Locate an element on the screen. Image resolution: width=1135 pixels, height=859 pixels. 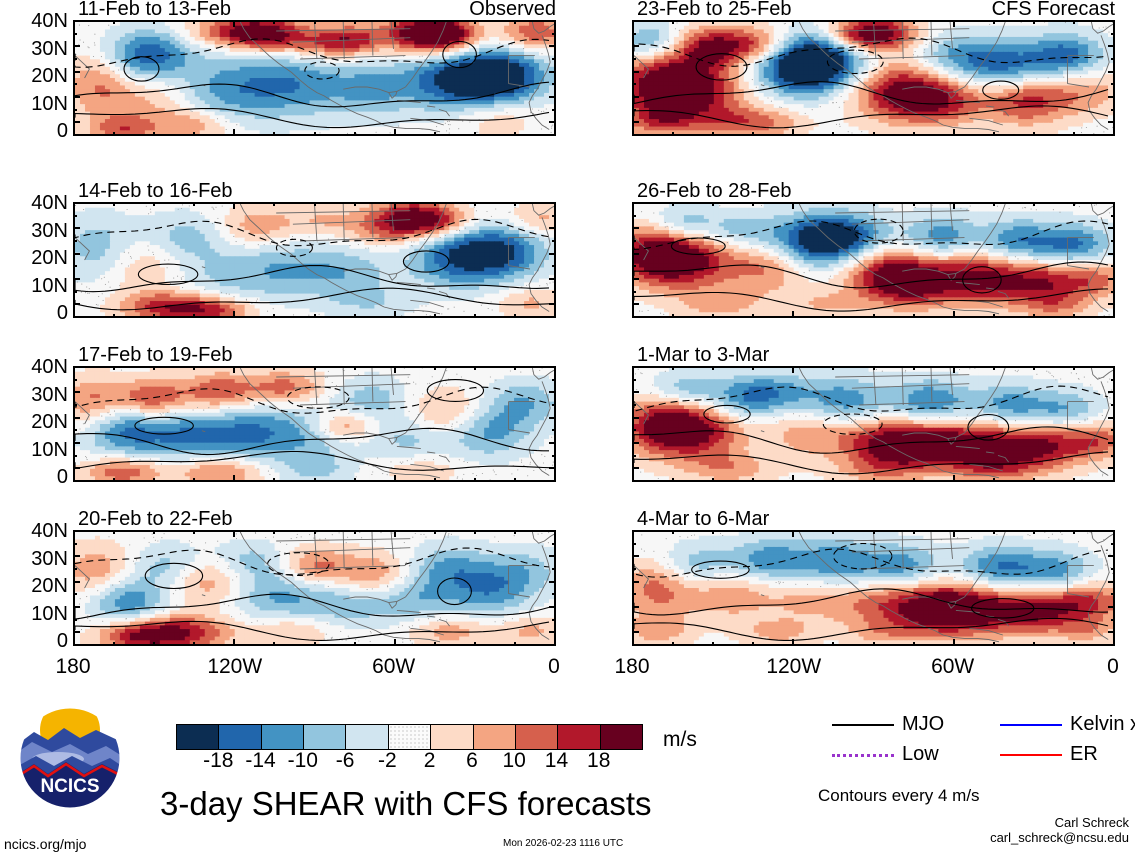
ncics-logo-graphic: NCICS is located at coordinates (70, 758).